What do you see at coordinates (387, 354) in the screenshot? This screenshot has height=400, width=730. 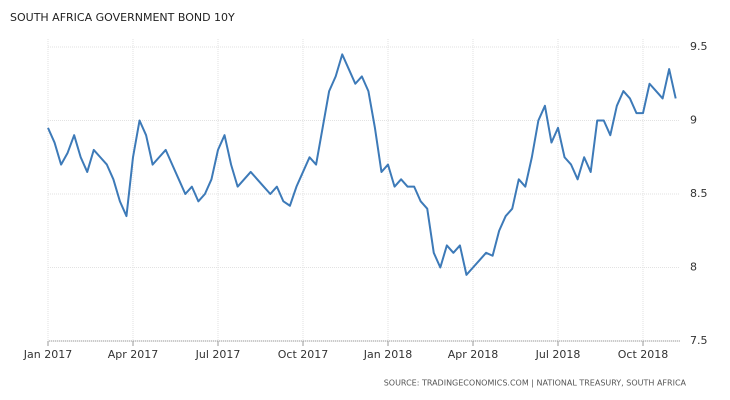 I see `x-tick-label: Jan 2018` at bounding box center [387, 354].